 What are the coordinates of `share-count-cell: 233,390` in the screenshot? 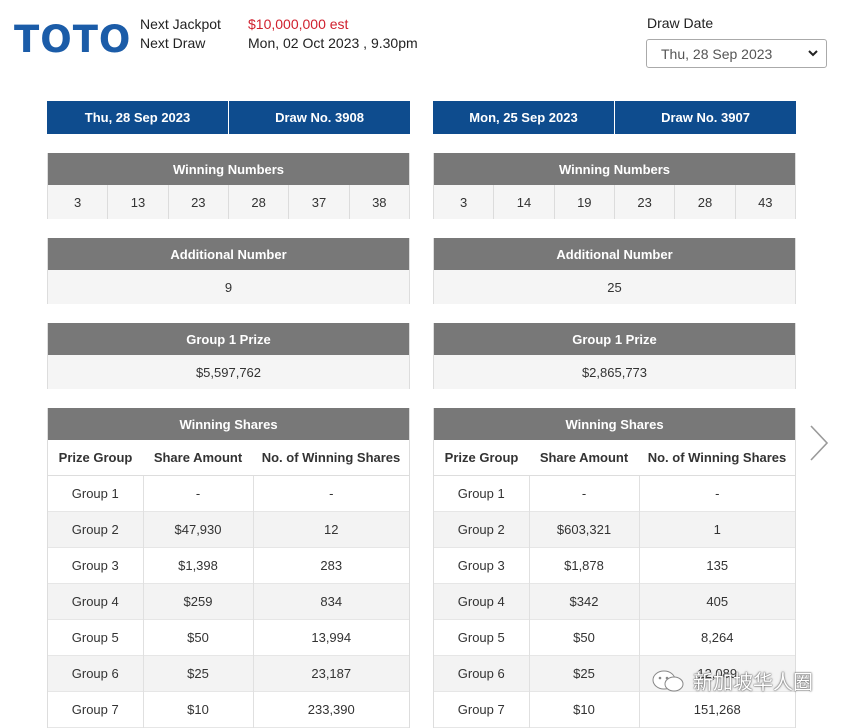 It's located at (331, 709).